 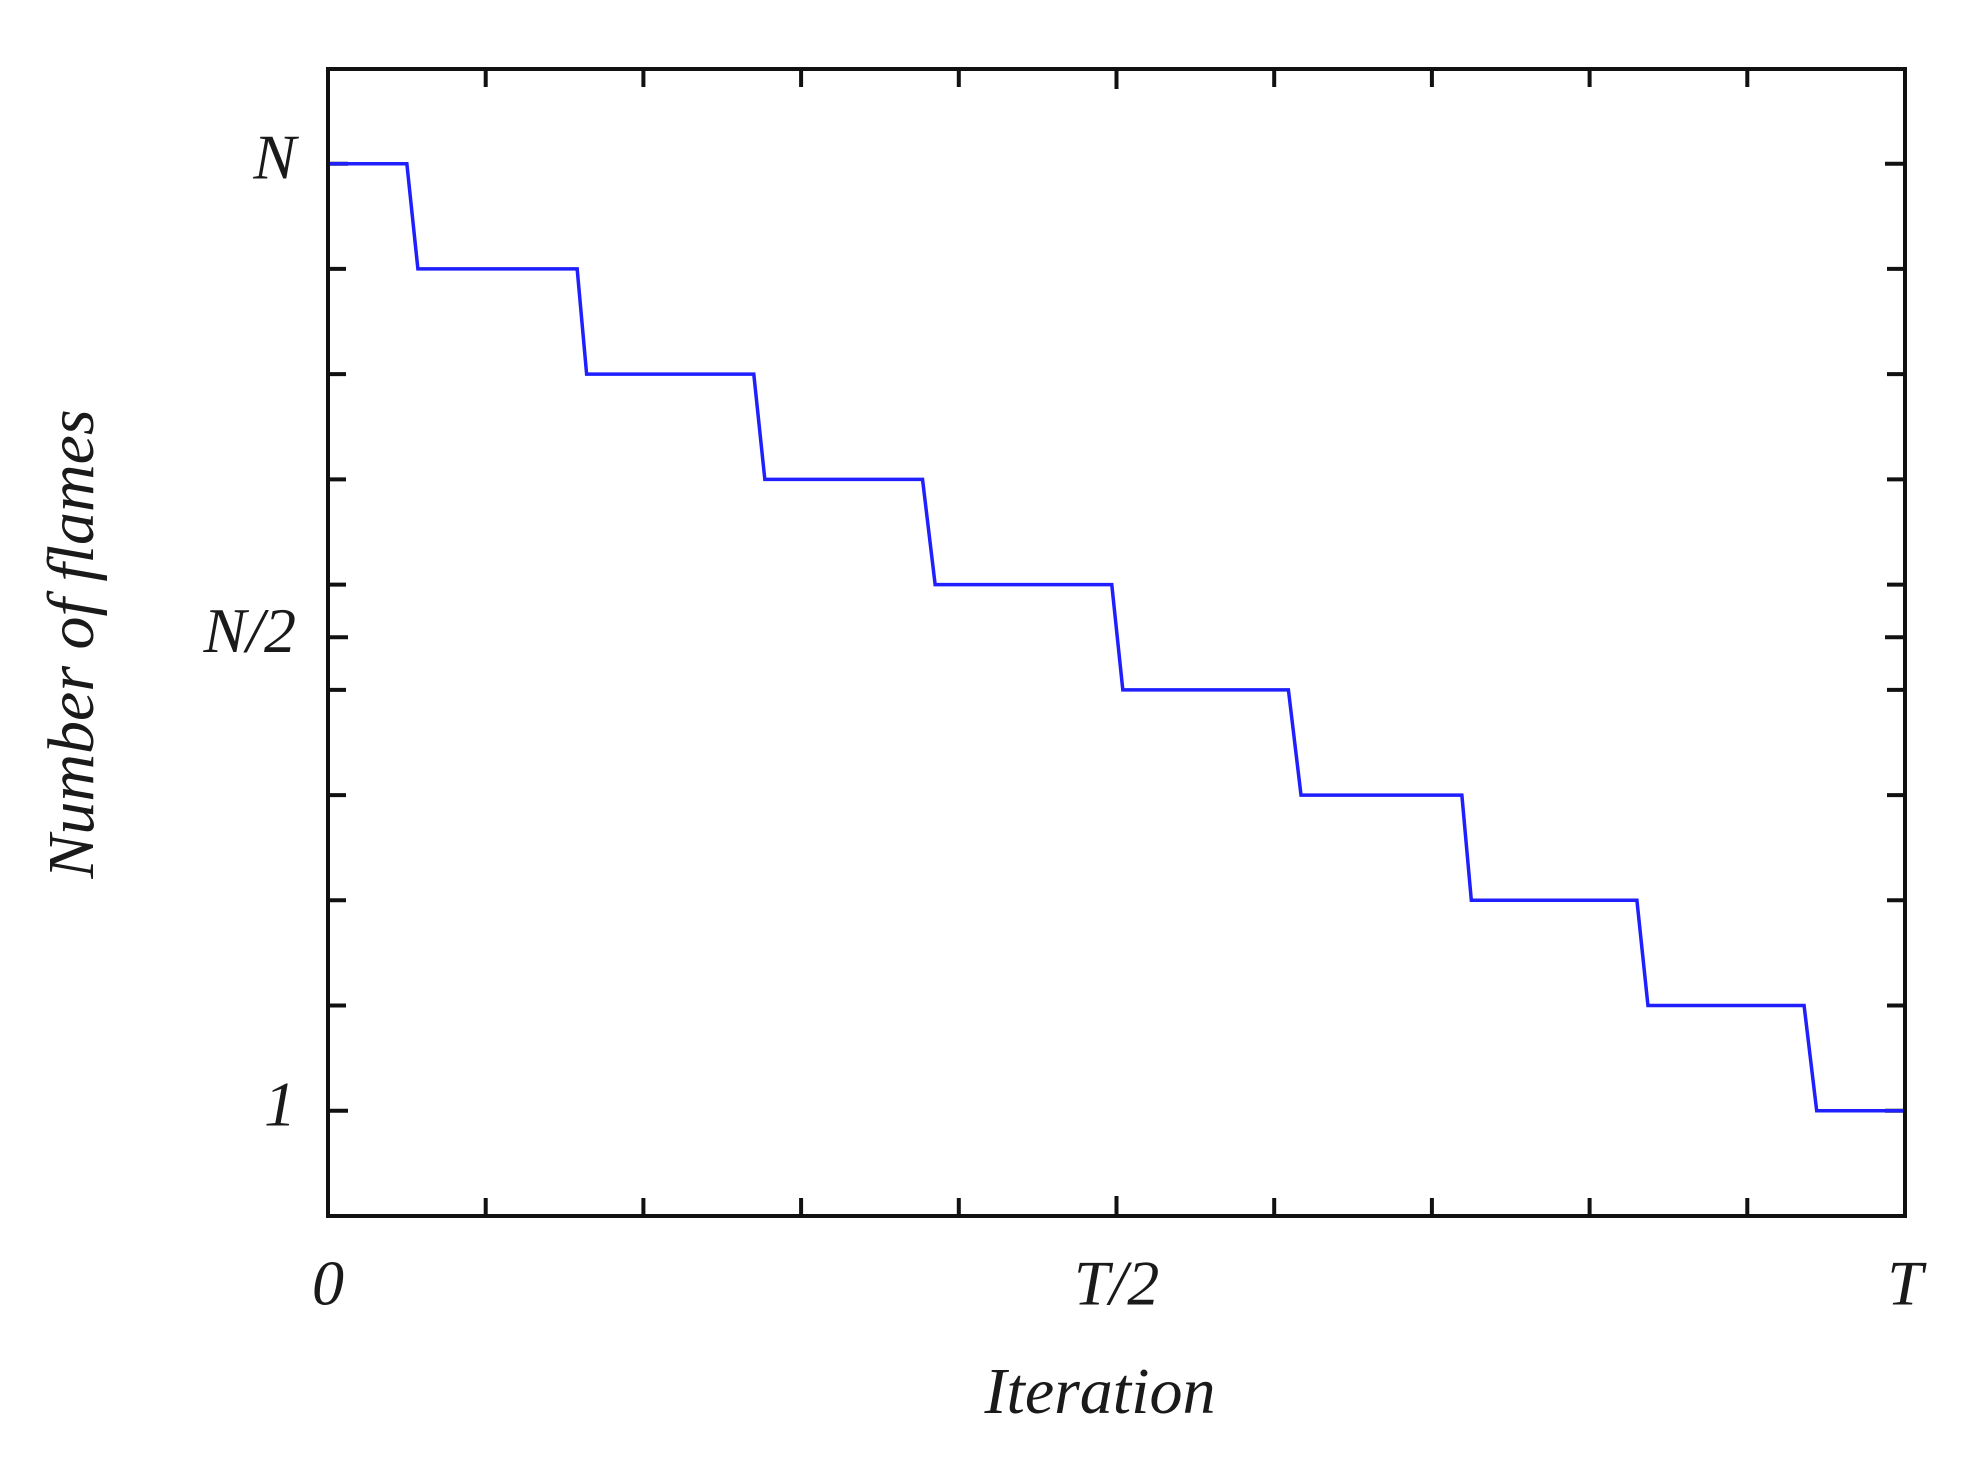 What do you see at coordinates (1907, 1283) in the screenshot?
I see `x-tick-label: T` at bounding box center [1907, 1283].